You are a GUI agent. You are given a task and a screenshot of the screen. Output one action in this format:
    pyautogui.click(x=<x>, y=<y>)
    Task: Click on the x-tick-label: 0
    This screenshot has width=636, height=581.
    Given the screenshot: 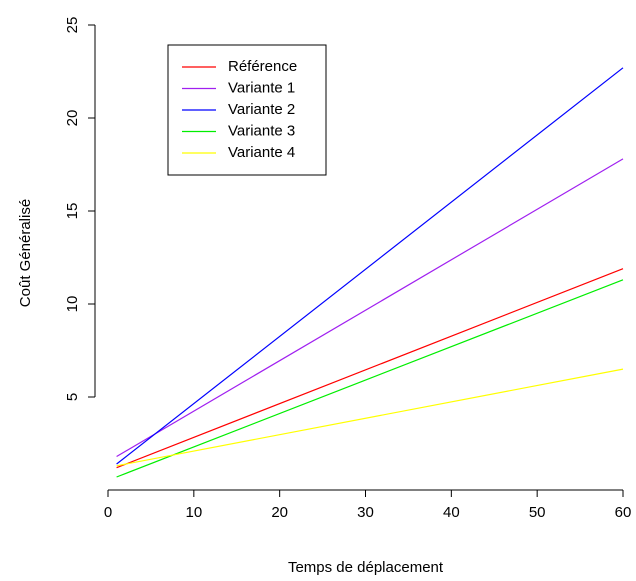 What is the action you would take?
    pyautogui.click(x=108, y=512)
    